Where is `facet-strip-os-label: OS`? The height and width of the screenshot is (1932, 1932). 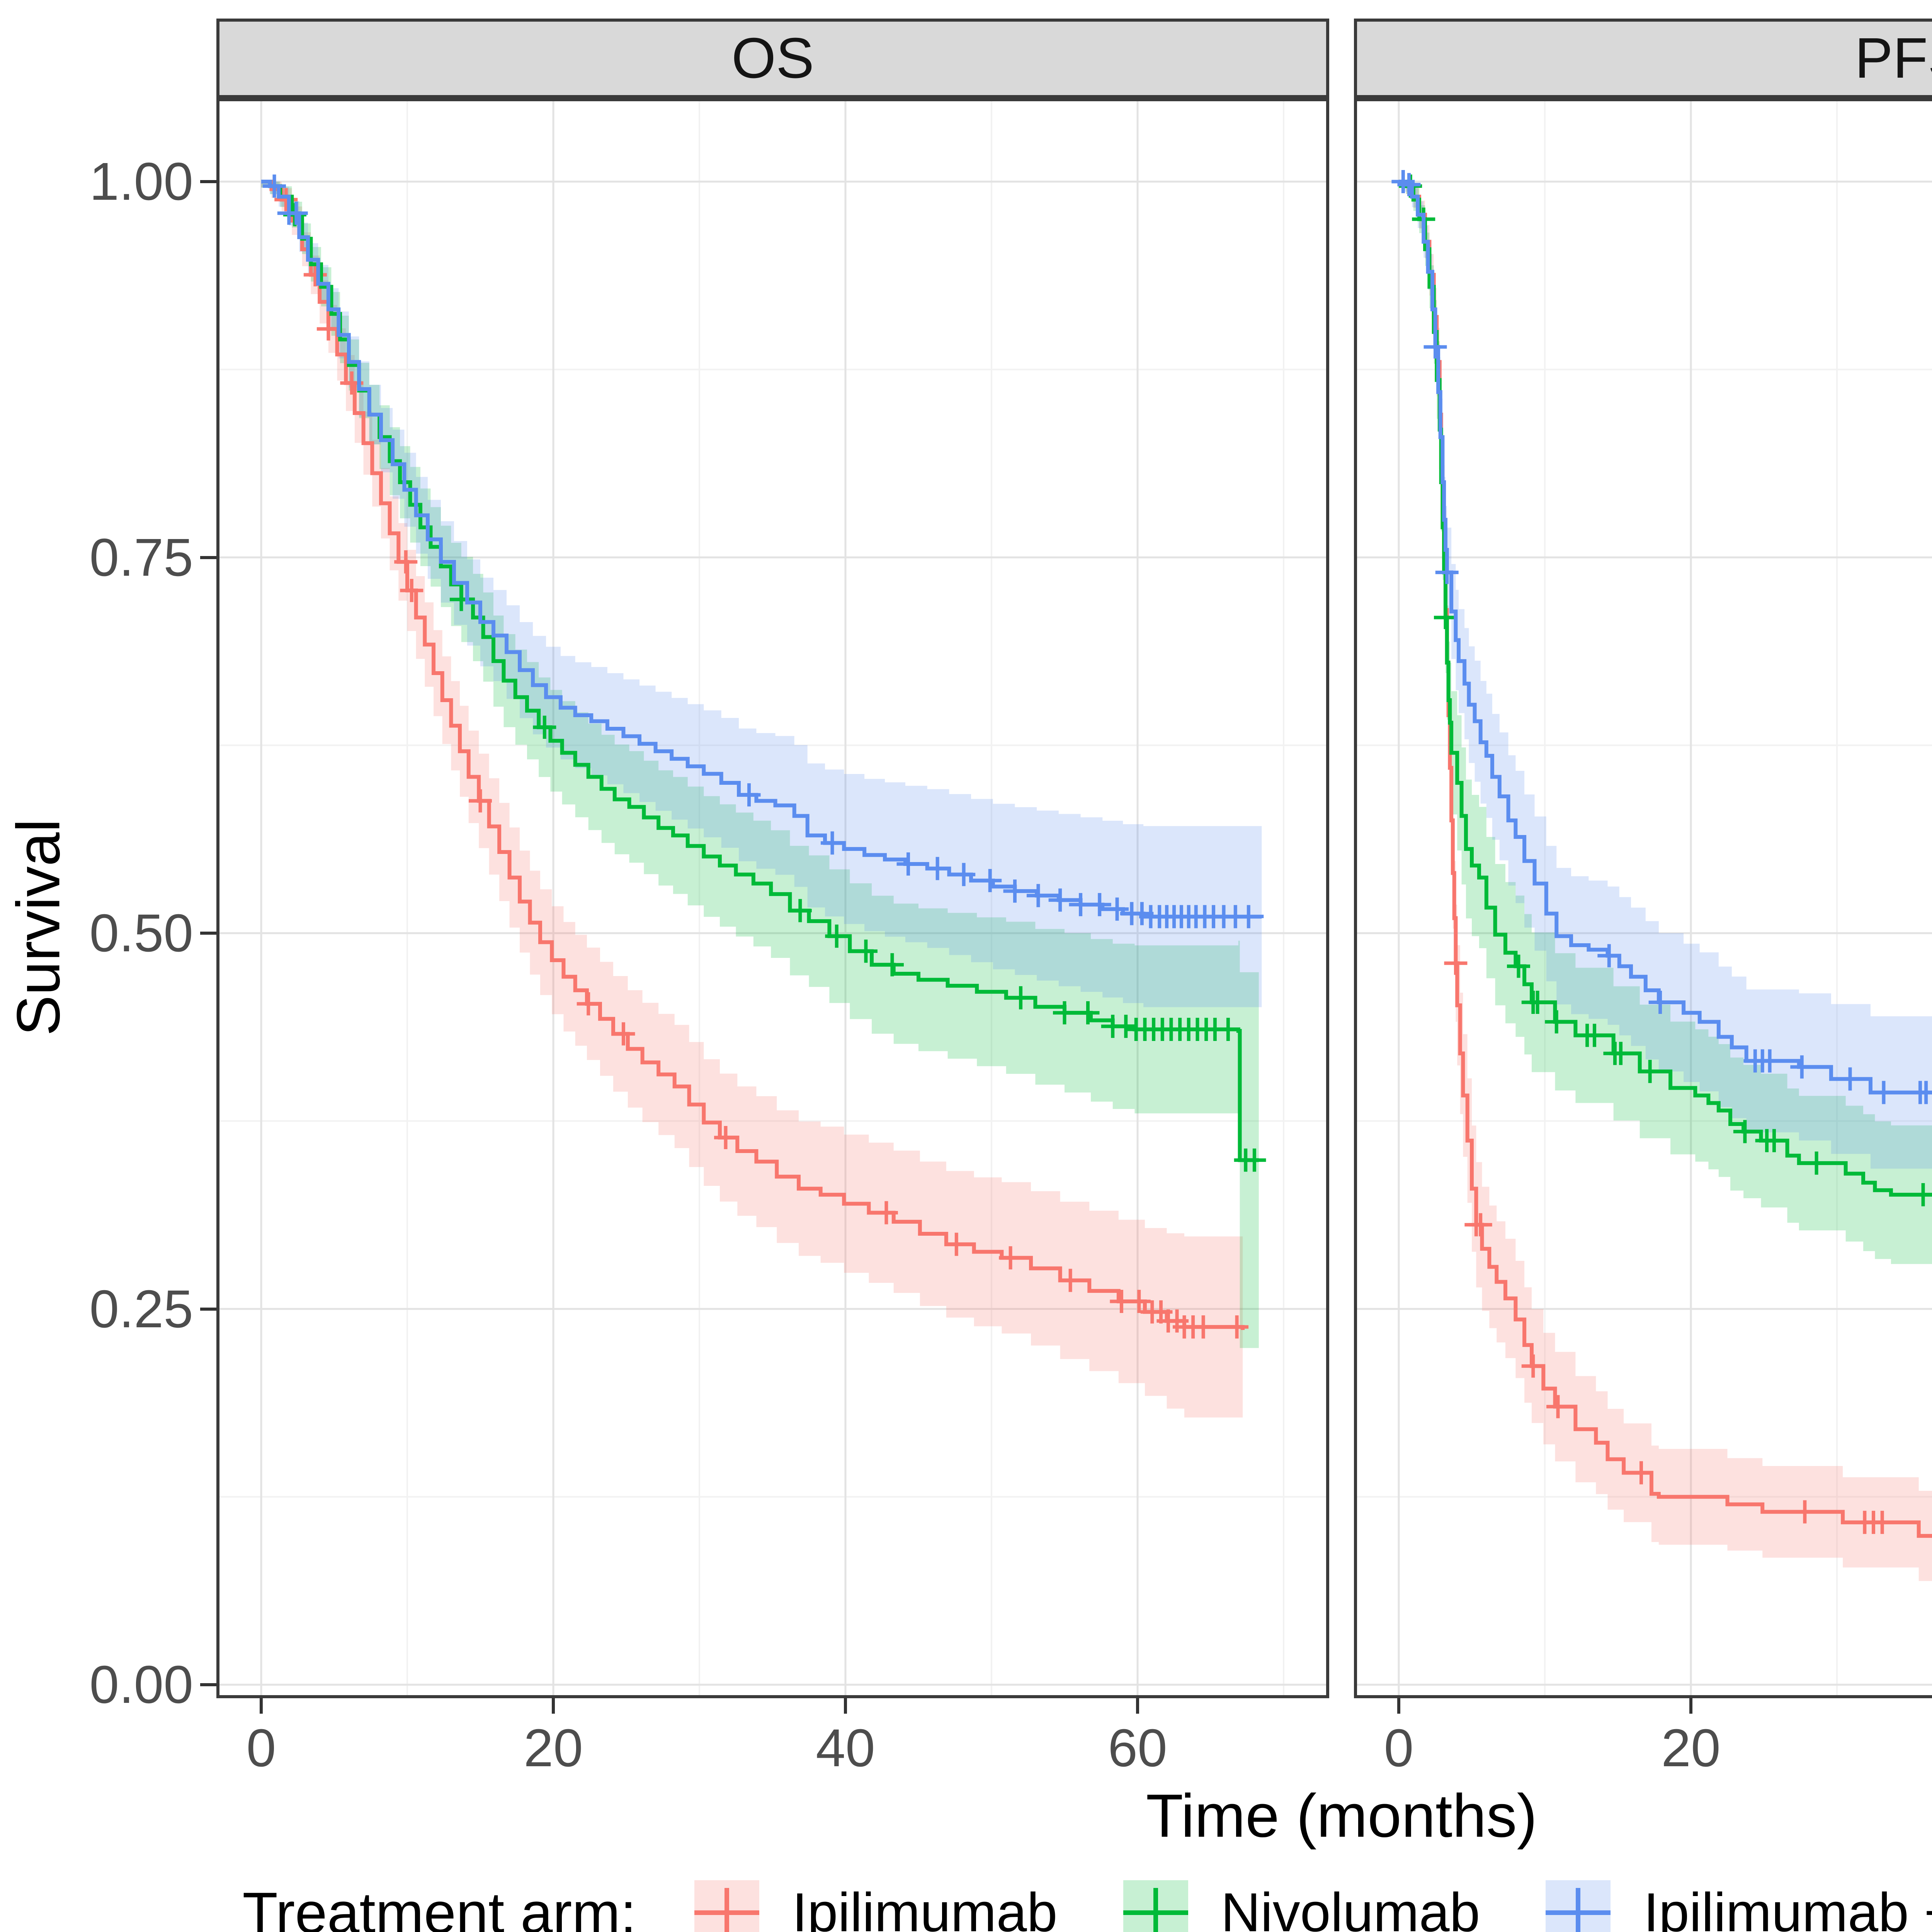 facet-strip-os-label: OS is located at coordinates (773, 58).